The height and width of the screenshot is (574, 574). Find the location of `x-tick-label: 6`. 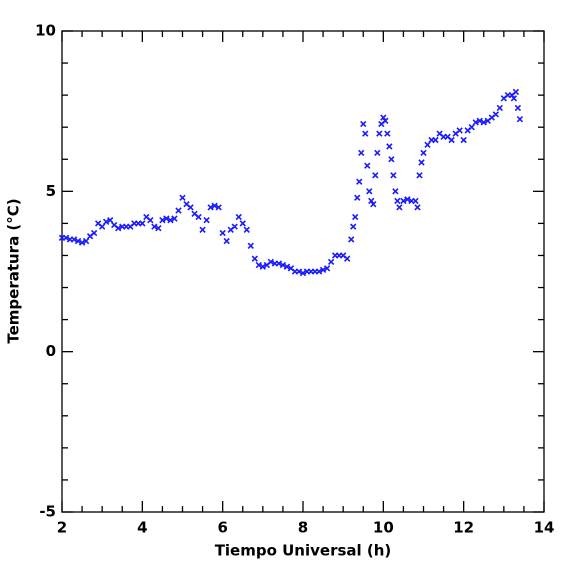

x-tick-label: 6 is located at coordinates (222, 528).